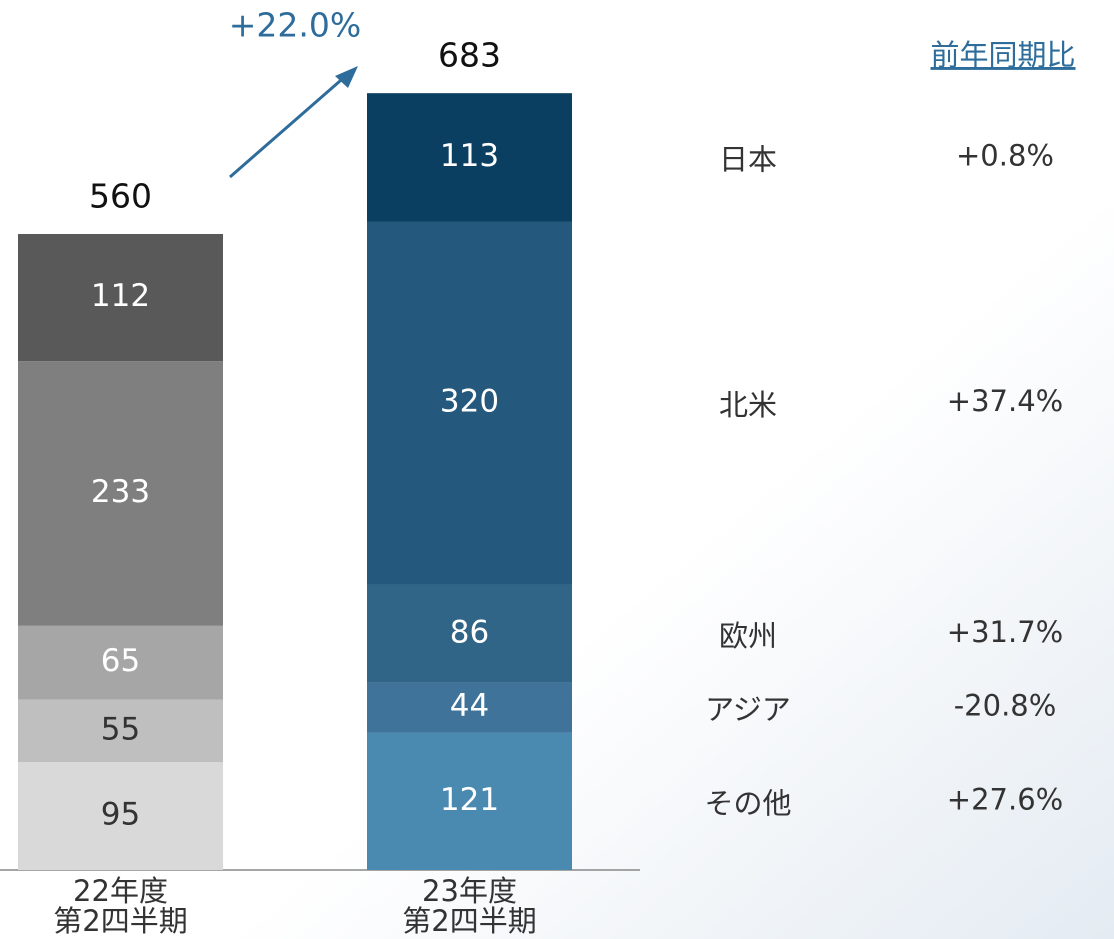  What do you see at coordinates (748, 159) in the screenshot?
I see `region-label: 日本` at bounding box center [748, 159].